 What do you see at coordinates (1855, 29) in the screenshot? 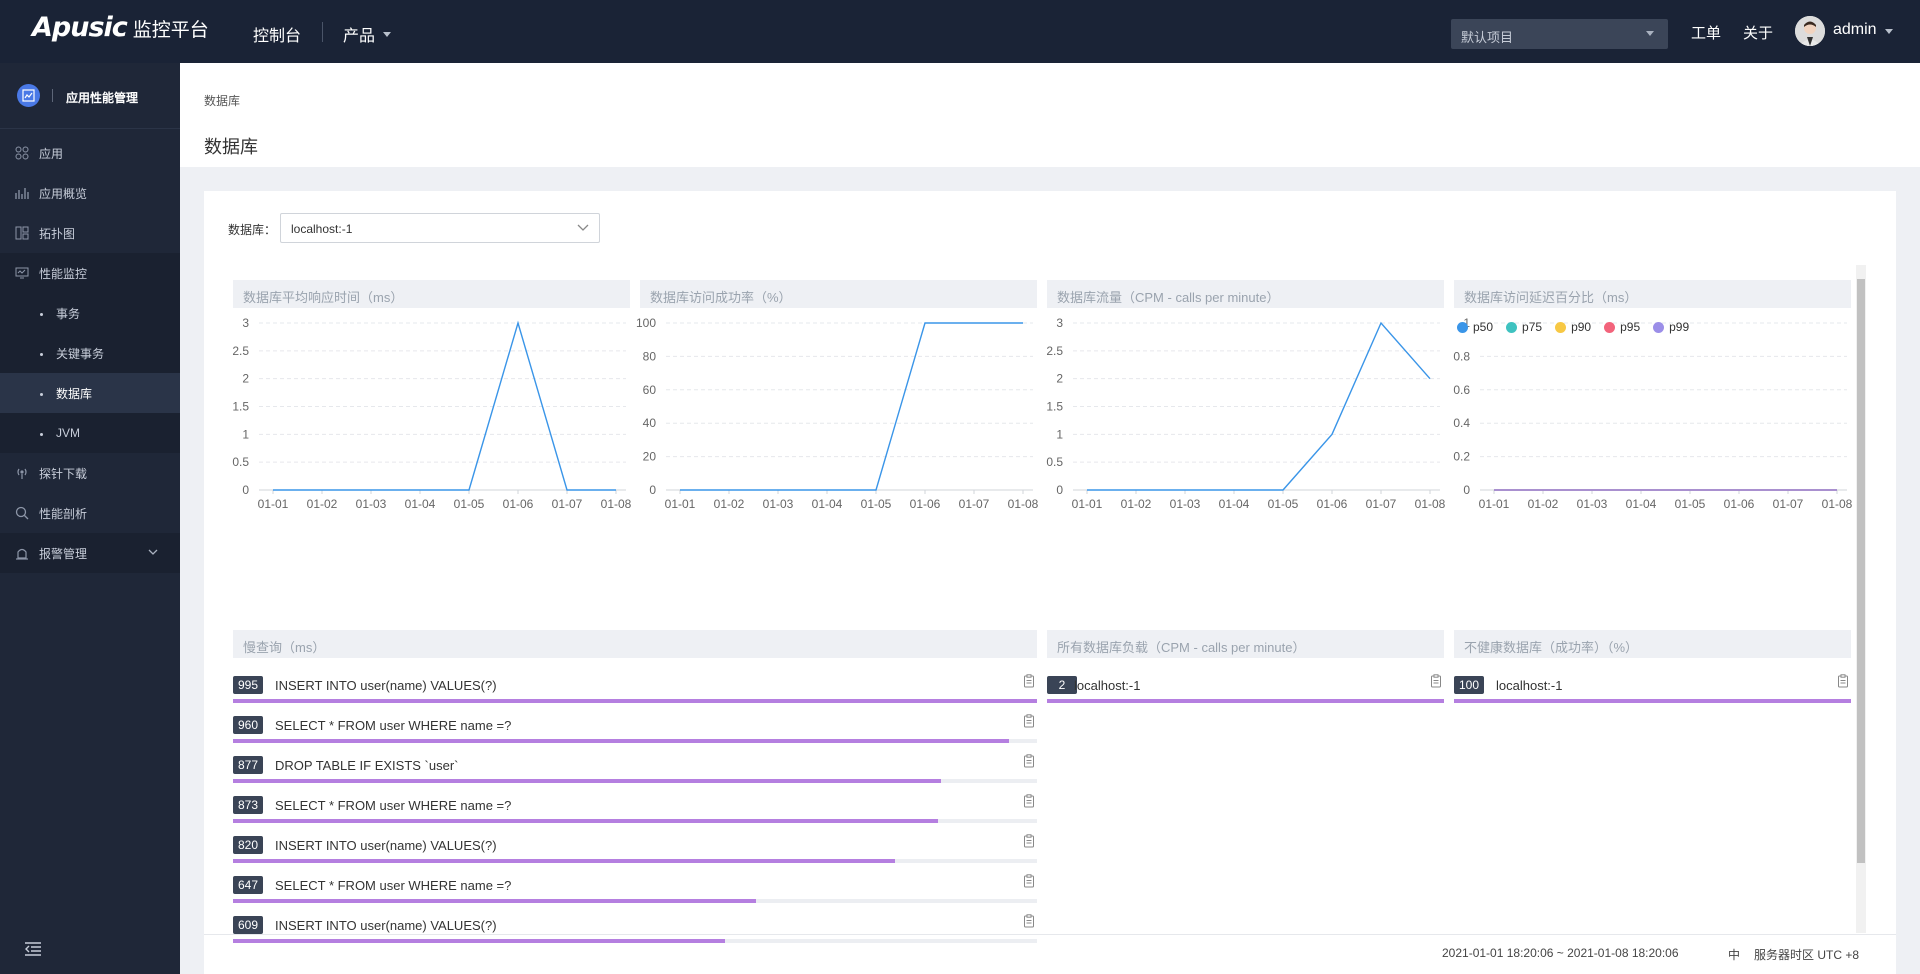
I see `user-name: admin` at bounding box center [1855, 29].